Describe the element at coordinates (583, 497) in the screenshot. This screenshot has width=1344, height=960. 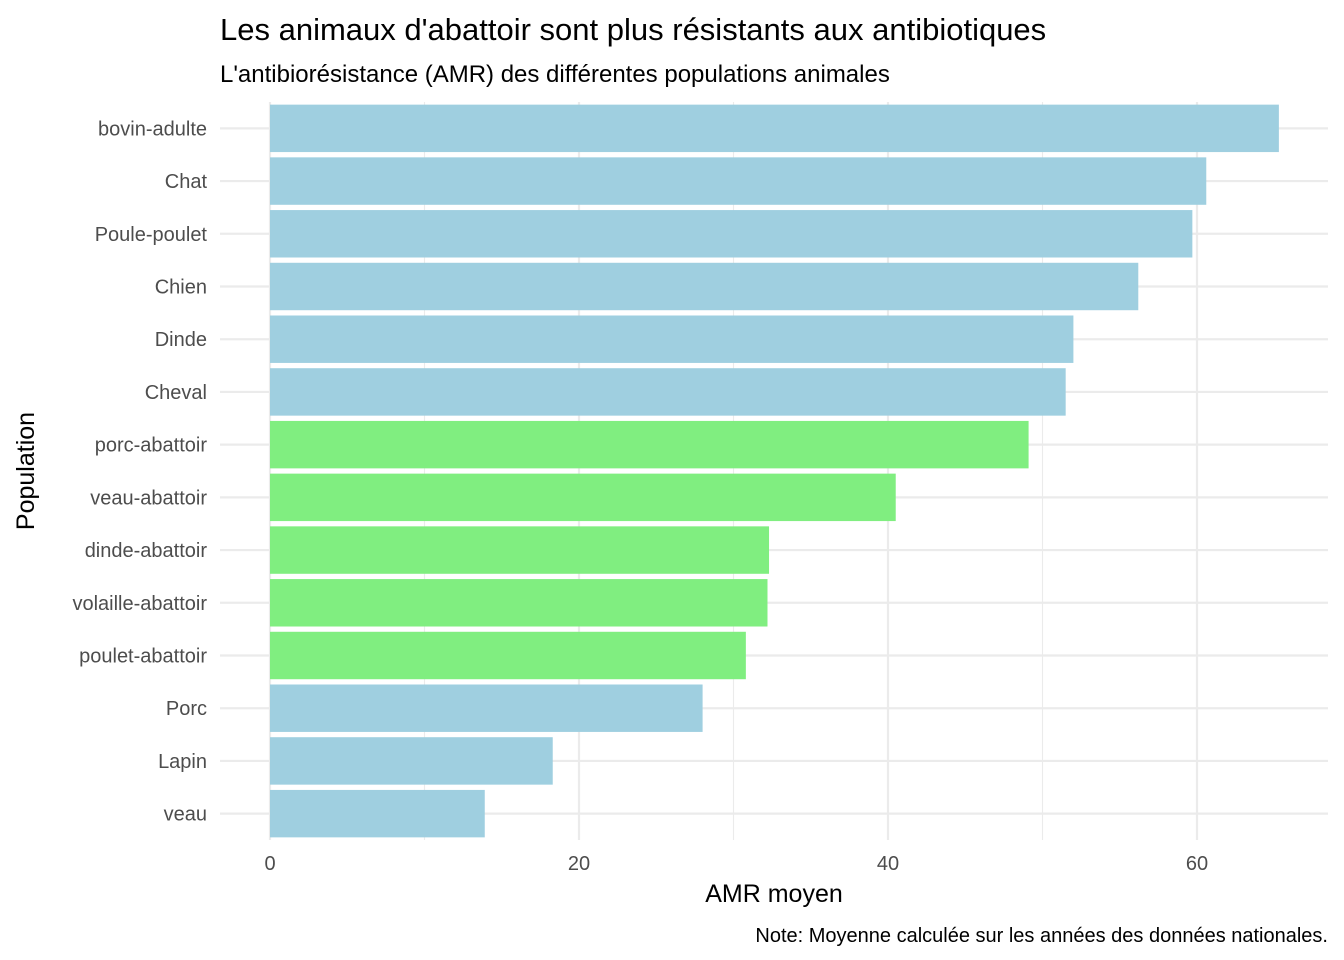
I see `bar-veau-abattoir` at that location.